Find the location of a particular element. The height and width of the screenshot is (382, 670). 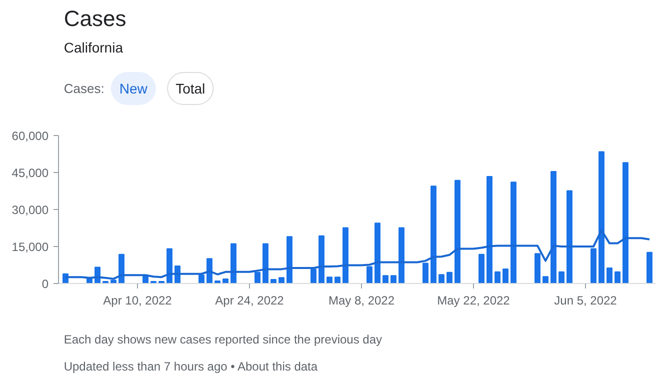

y-tick-label: 30,000 is located at coordinates (30, 210).